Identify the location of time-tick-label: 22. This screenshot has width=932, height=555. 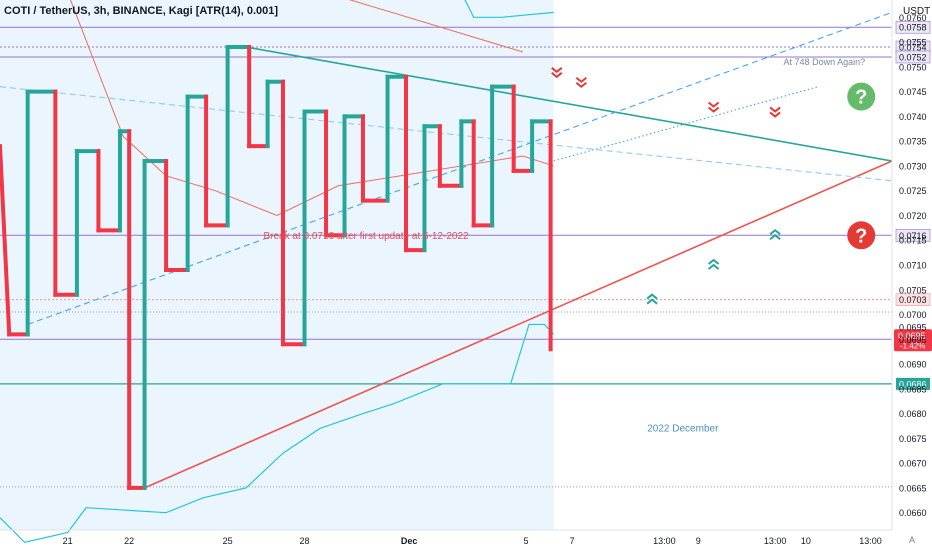
(129, 541).